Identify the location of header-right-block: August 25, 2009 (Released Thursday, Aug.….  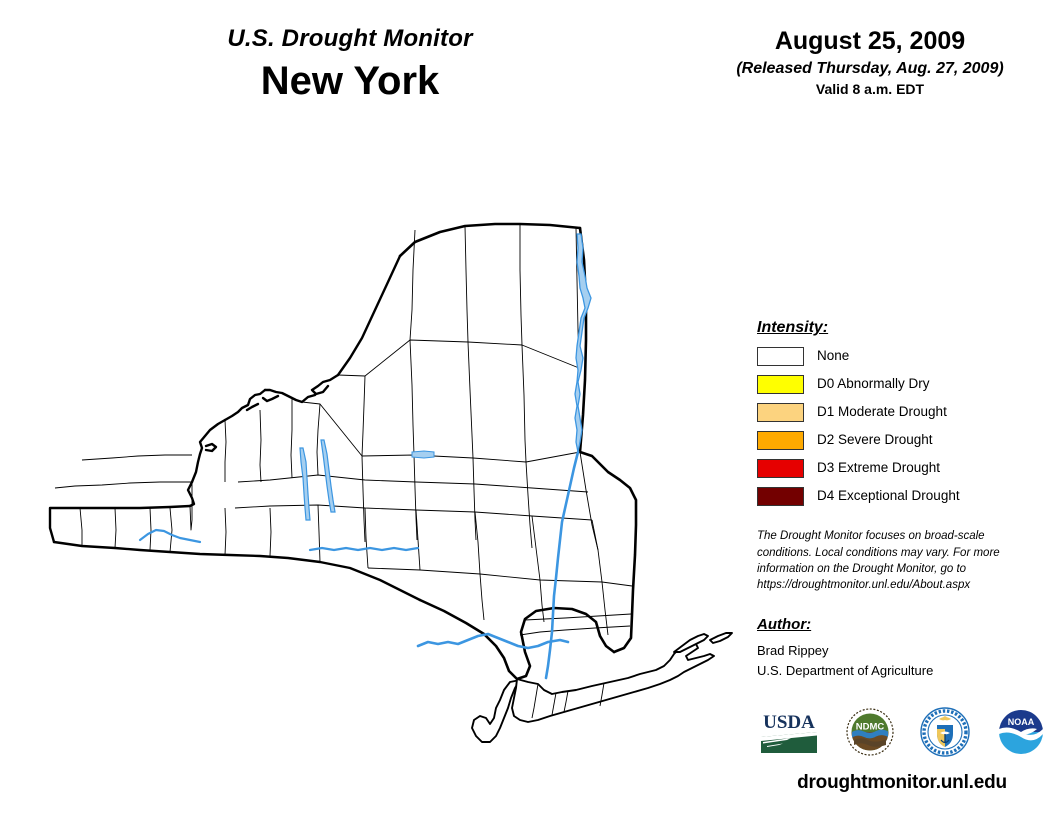
(870, 62).